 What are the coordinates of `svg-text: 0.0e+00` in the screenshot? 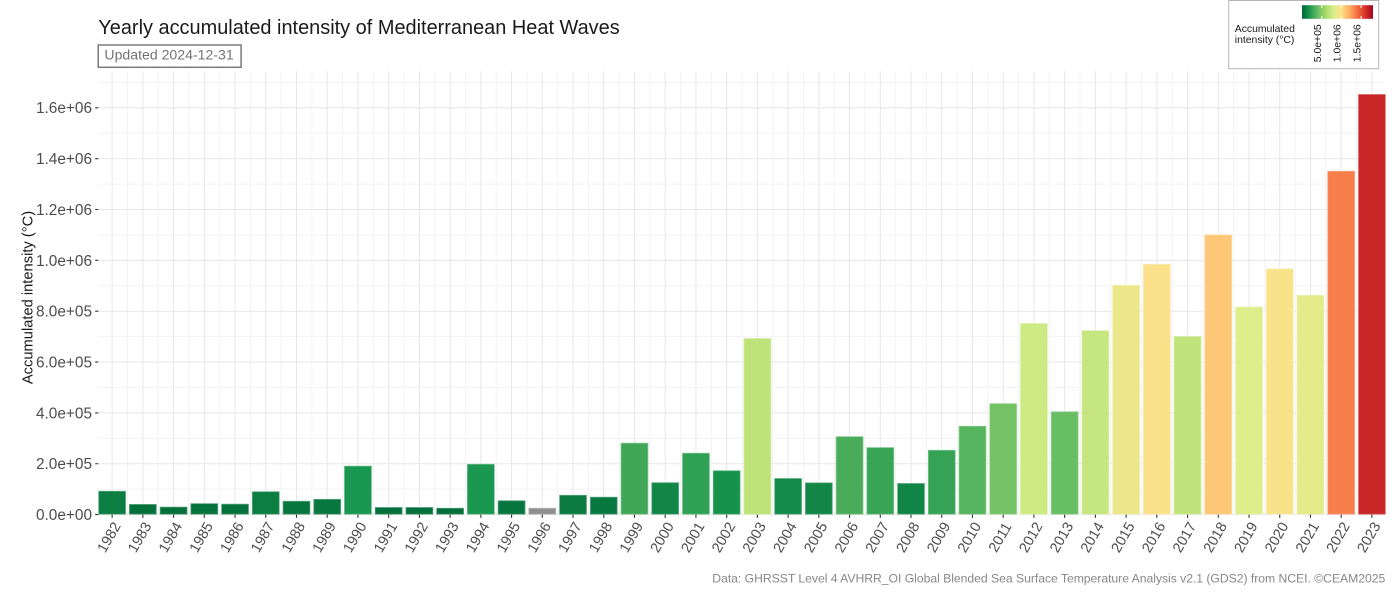 It's located at (64, 515).